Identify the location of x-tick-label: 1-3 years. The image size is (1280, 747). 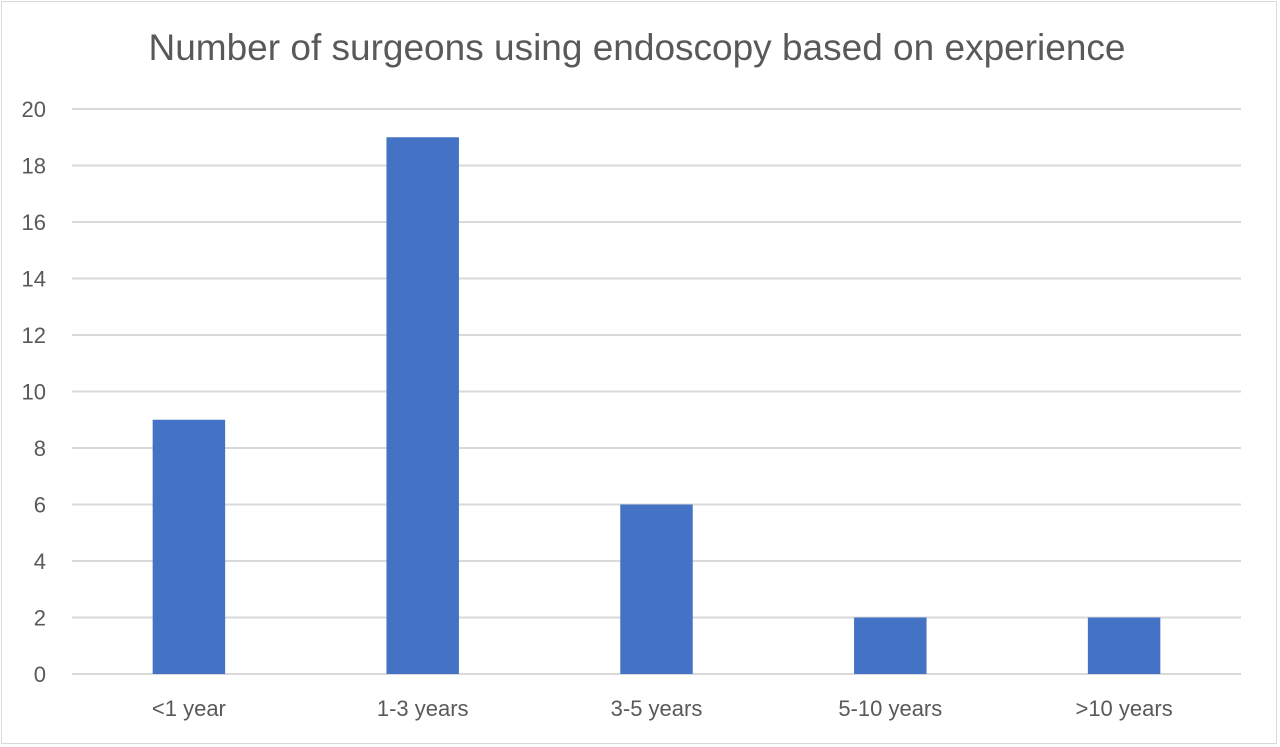
(423, 708).